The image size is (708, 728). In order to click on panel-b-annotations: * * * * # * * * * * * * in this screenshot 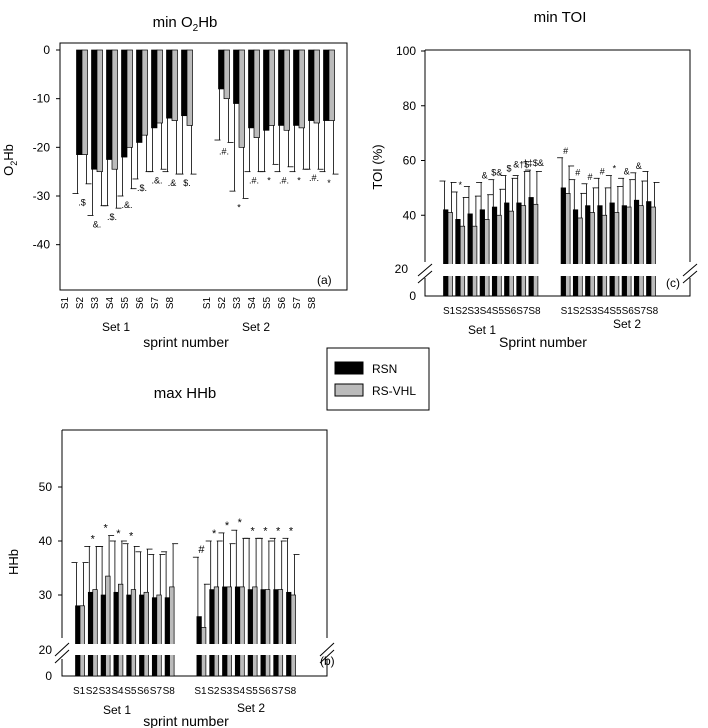, I will do `click(192, 536)`.